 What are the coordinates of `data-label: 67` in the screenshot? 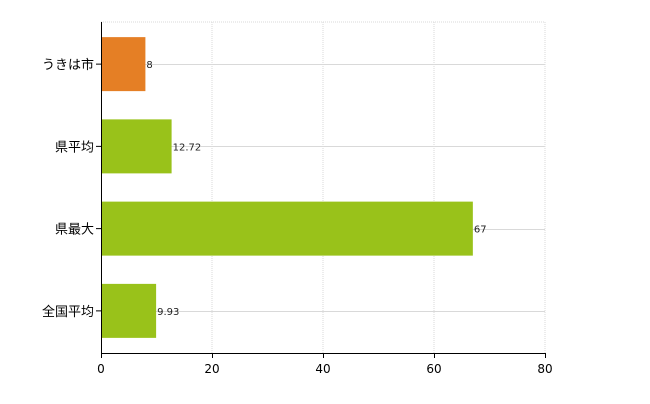 It's located at (480, 230).